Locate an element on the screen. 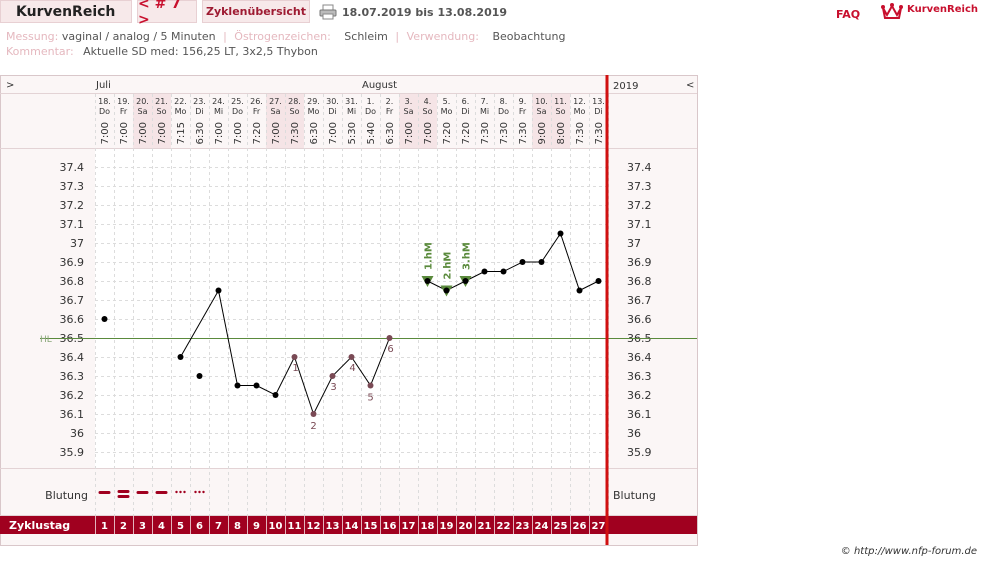 The width and height of the screenshot is (981, 564). measure-time: 7:30 is located at coordinates (504, 133).